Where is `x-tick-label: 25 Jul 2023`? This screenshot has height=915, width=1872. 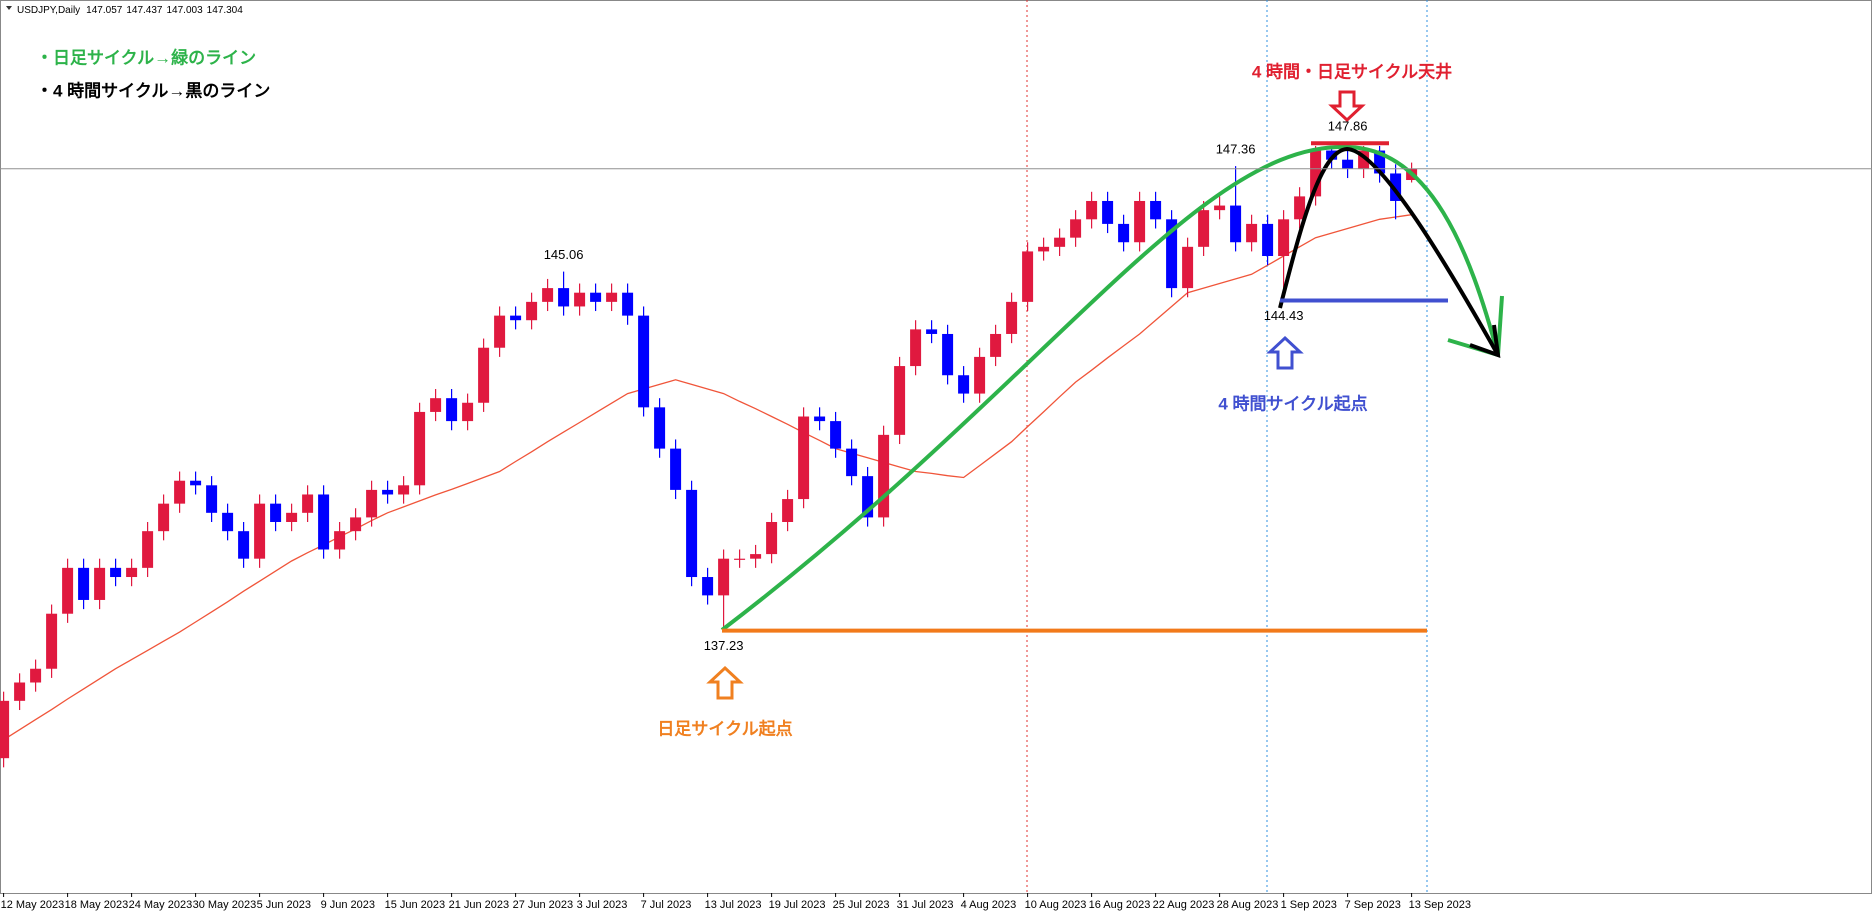
x-tick-label: 25 Jul 2023 is located at coordinates (861, 905).